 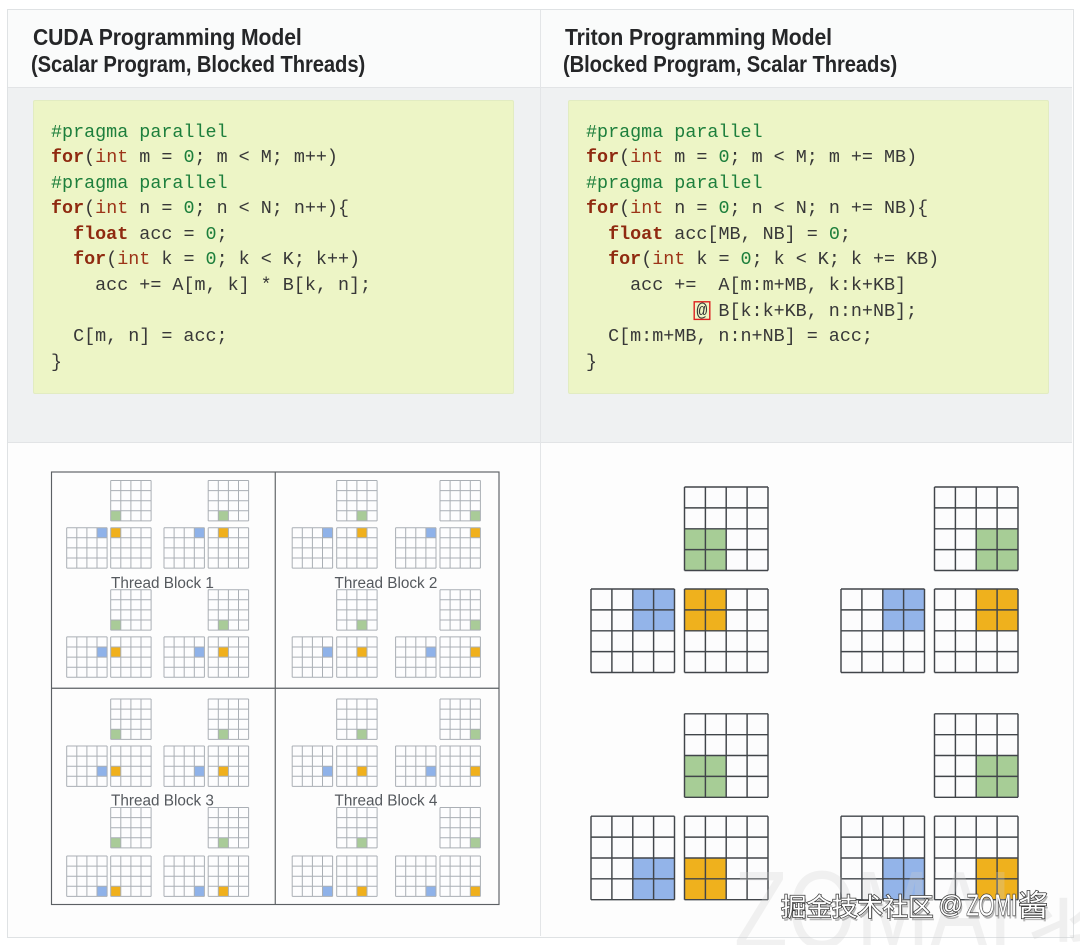 What do you see at coordinates (386, 801) in the screenshot?
I see `svg-text: Thread Block 4` at bounding box center [386, 801].